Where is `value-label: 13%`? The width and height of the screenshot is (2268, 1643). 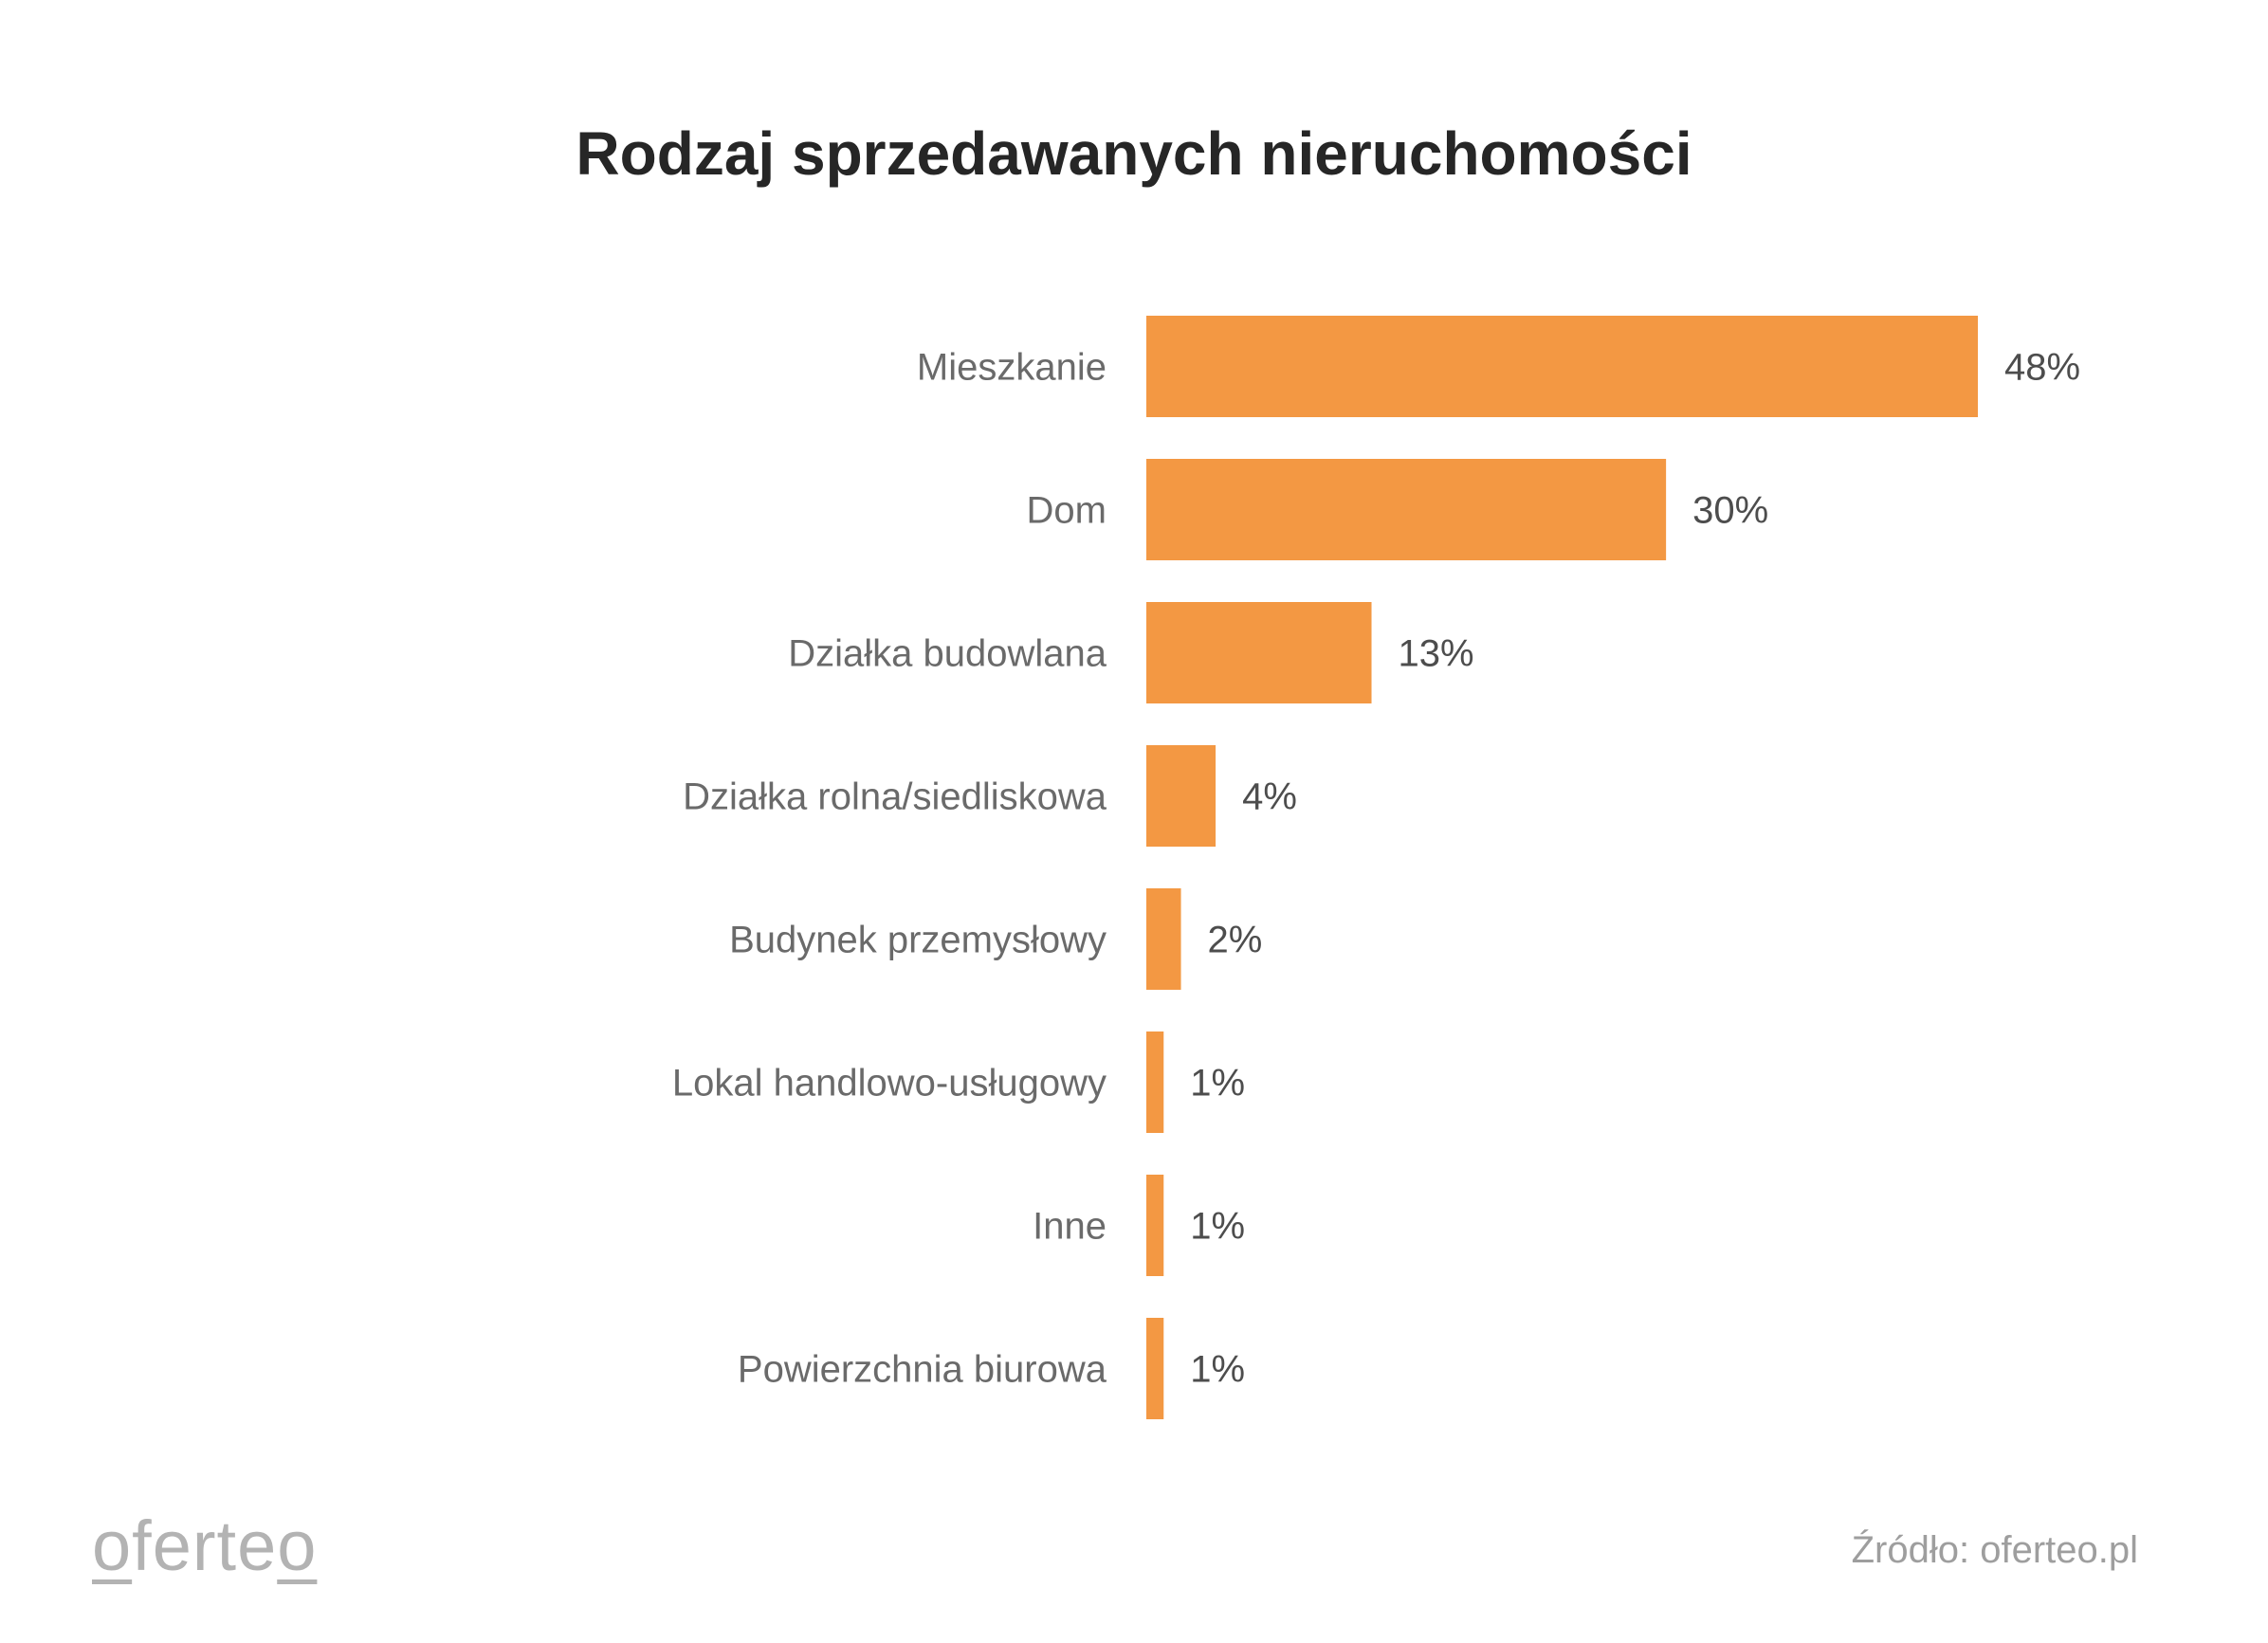 value-label: 13% is located at coordinates (1436, 654).